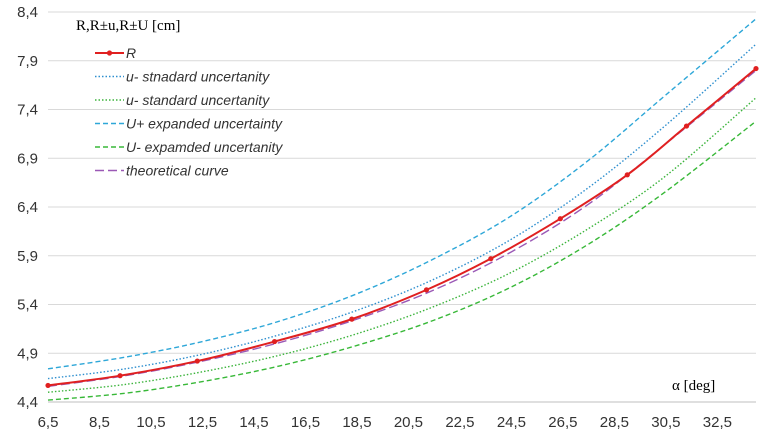  What do you see at coordinates (27, 207) in the screenshot?
I see `y-tick-label: 6,4` at bounding box center [27, 207].